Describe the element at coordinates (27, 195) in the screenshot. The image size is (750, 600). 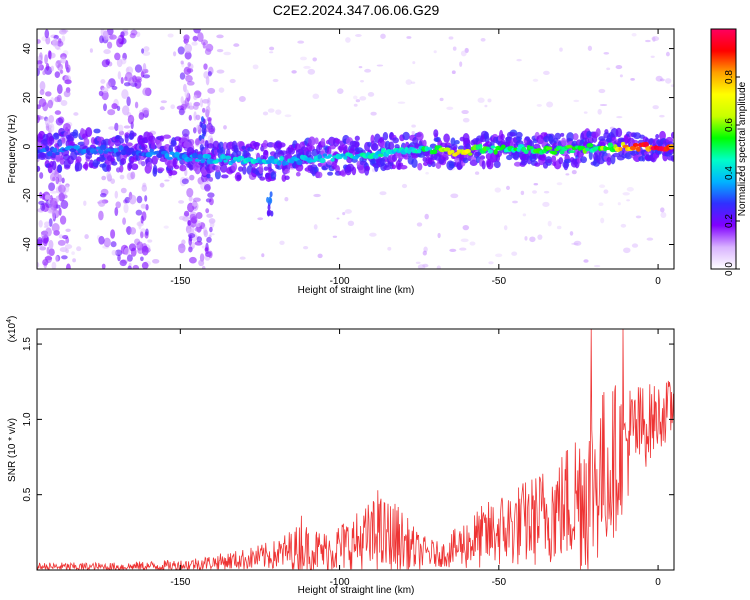
I see `spectrogram-y-tick-label-1: -20` at that location.